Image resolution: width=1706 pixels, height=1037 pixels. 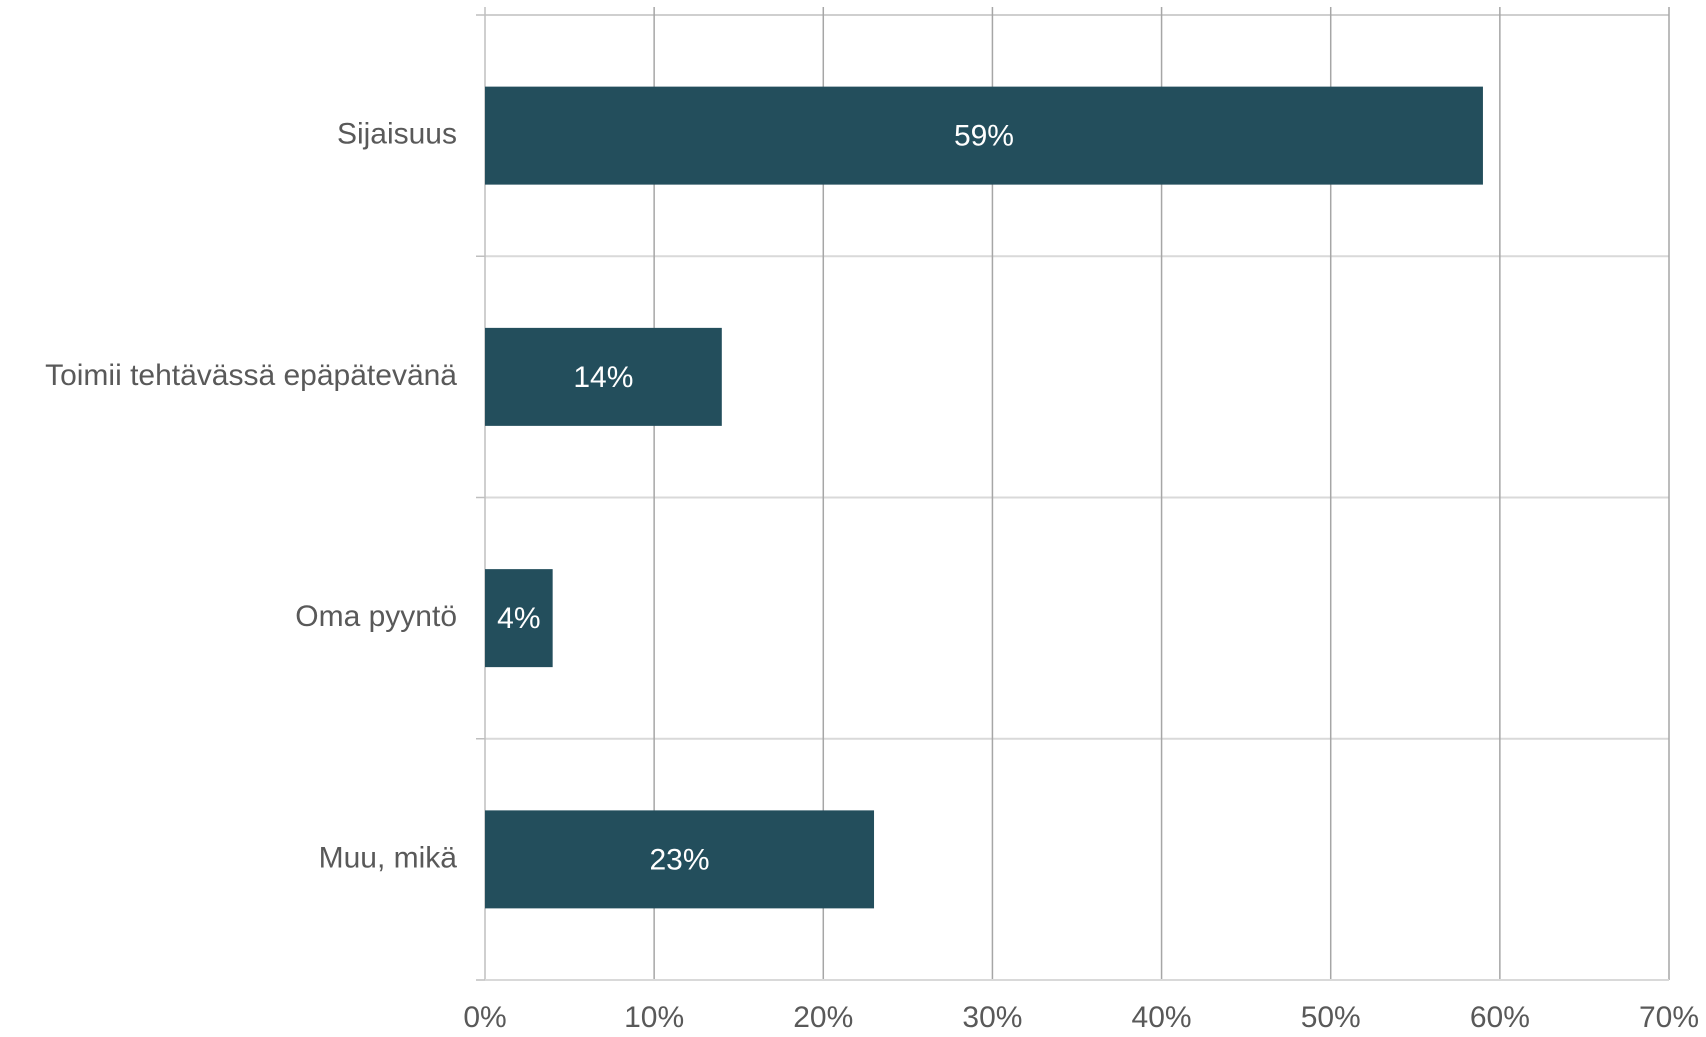 What do you see at coordinates (823, 1017) in the screenshot?
I see `x-tick-label: 20%` at bounding box center [823, 1017].